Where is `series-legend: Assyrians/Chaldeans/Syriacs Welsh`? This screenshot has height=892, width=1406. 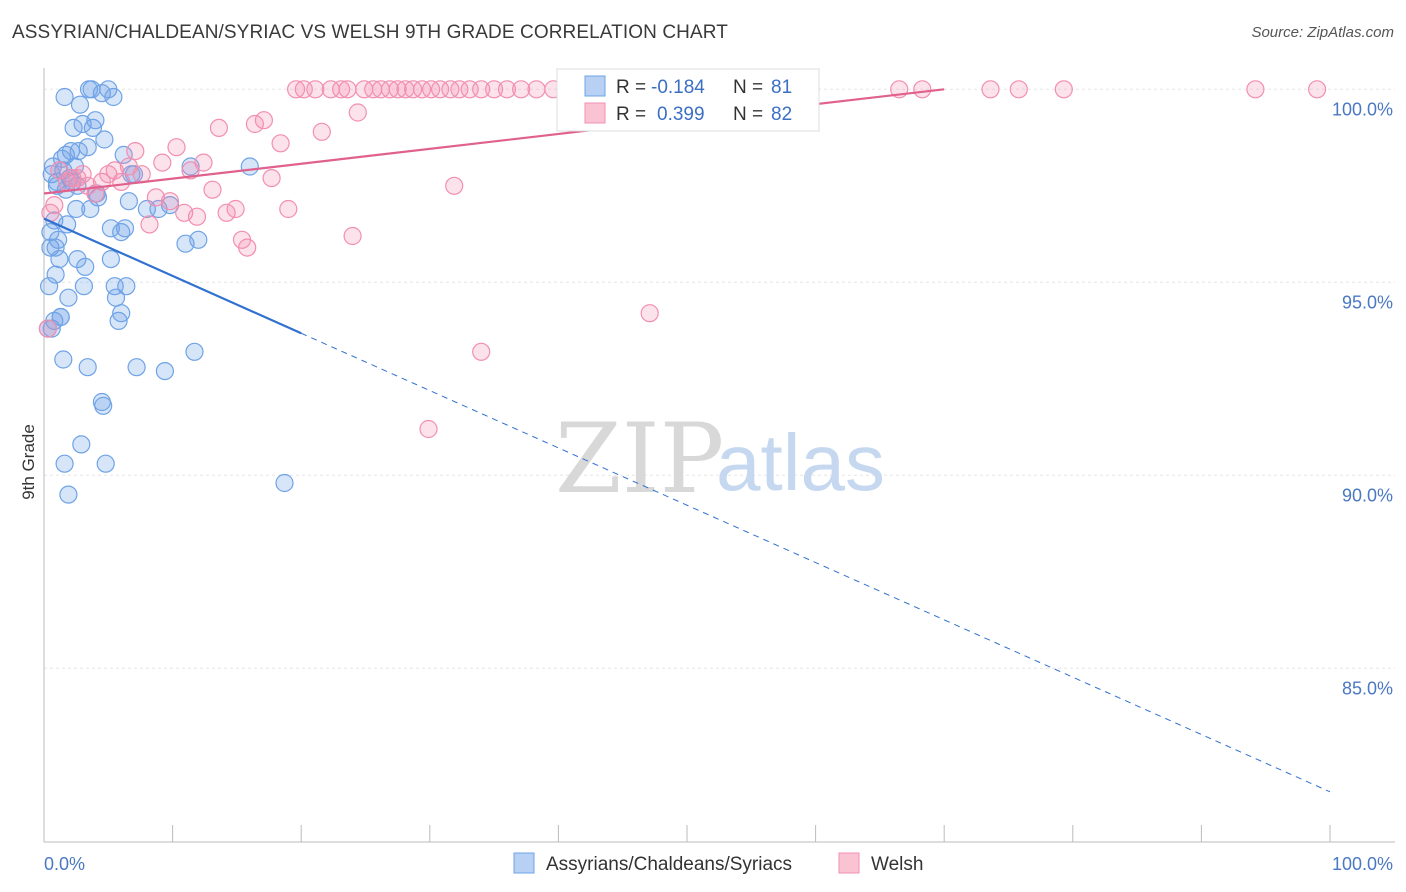 series-legend: Assyrians/Chaldeans/Syriacs Welsh is located at coordinates (718, 863).